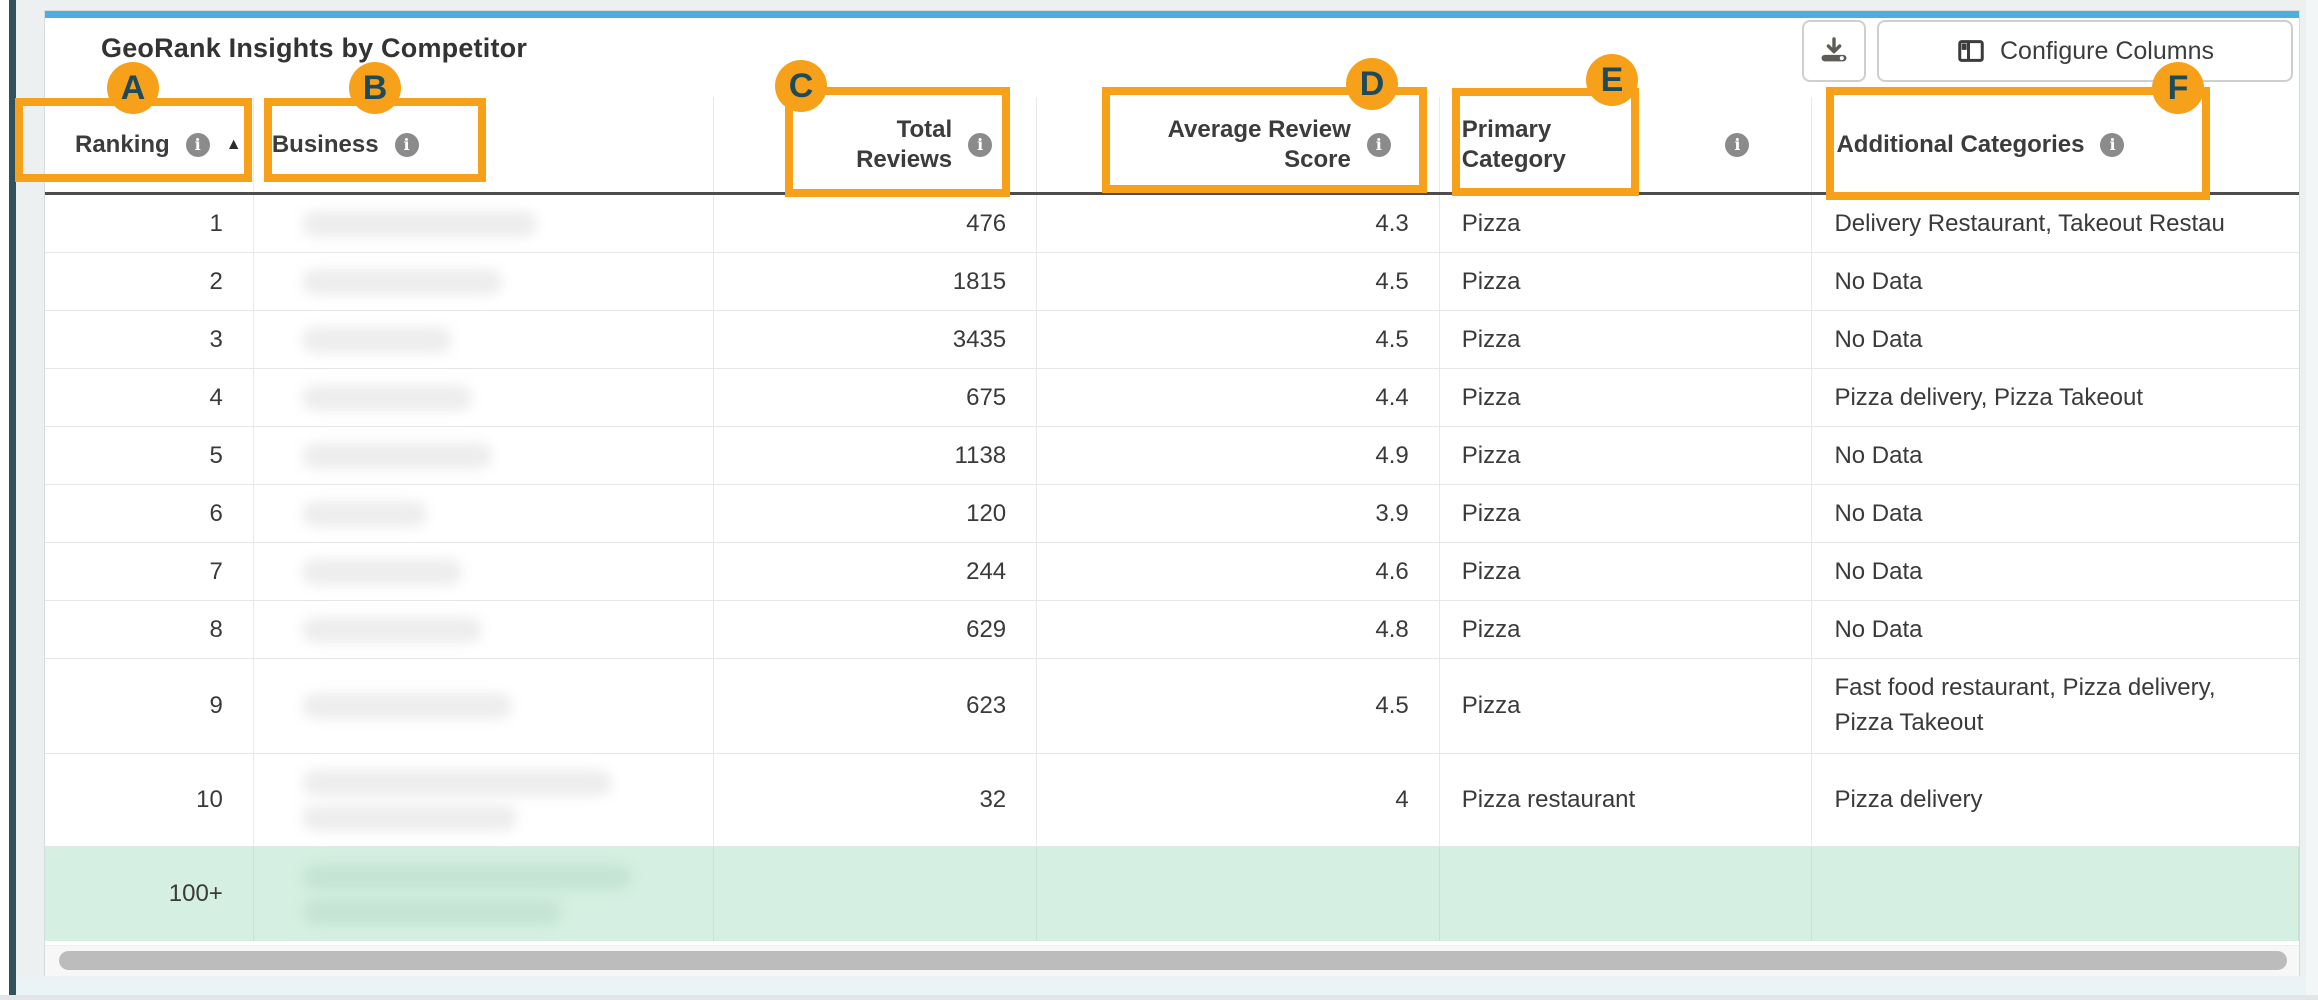 Image resolution: width=2318 pixels, height=1000 pixels. I want to click on horizontal-scrollbar-track, so click(1172, 960).